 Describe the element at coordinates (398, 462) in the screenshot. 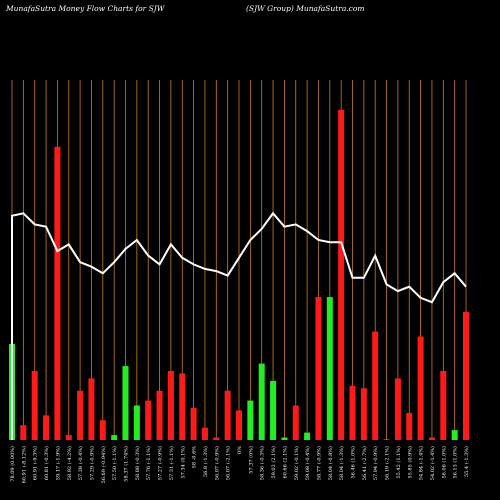

I see `x-tick-label: 55.42 (1.1%)` at that location.